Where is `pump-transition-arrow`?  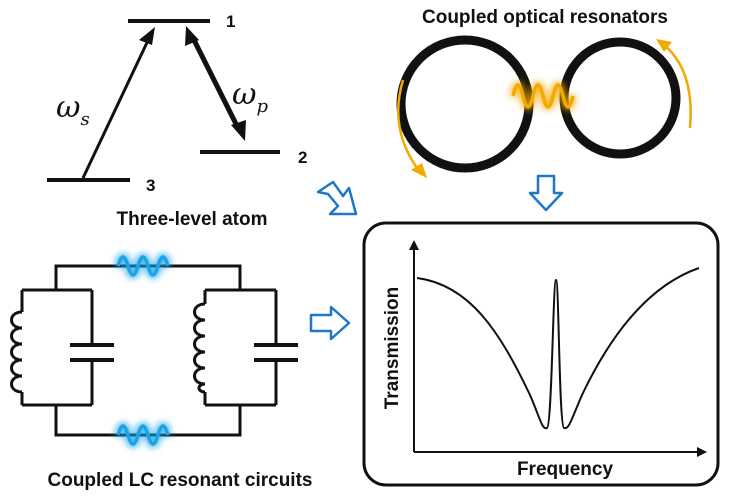 pump-transition-arrow is located at coordinates (215, 83).